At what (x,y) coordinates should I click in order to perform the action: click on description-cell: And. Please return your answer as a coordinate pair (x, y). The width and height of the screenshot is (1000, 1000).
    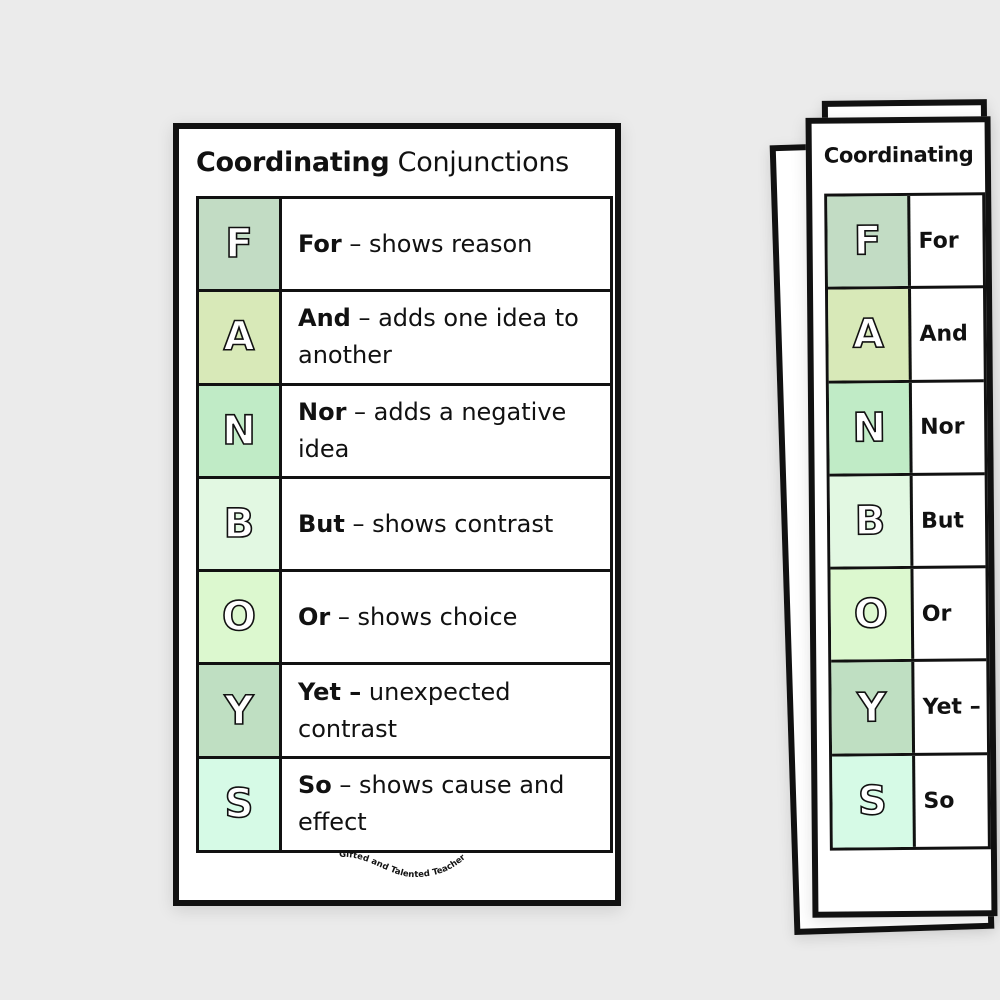
    Looking at the image, I should click on (947, 334).